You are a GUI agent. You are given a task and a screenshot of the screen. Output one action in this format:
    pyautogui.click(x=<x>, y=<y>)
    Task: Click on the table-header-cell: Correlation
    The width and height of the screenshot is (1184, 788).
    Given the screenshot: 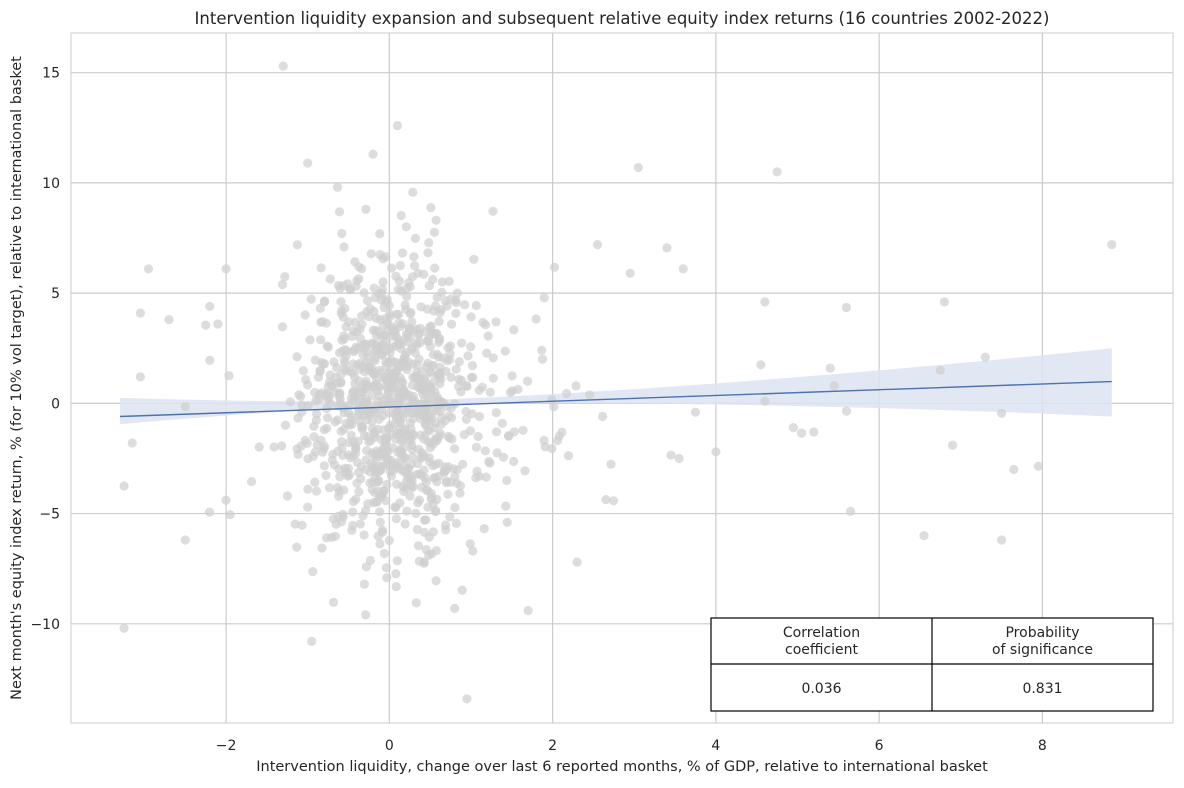 What is the action you would take?
    pyautogui.click(x=821, y=633)
    